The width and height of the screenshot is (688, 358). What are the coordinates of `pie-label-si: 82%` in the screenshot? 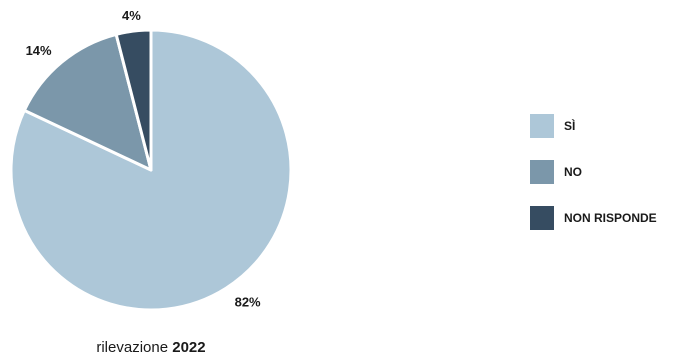 It's located at (248, 302).